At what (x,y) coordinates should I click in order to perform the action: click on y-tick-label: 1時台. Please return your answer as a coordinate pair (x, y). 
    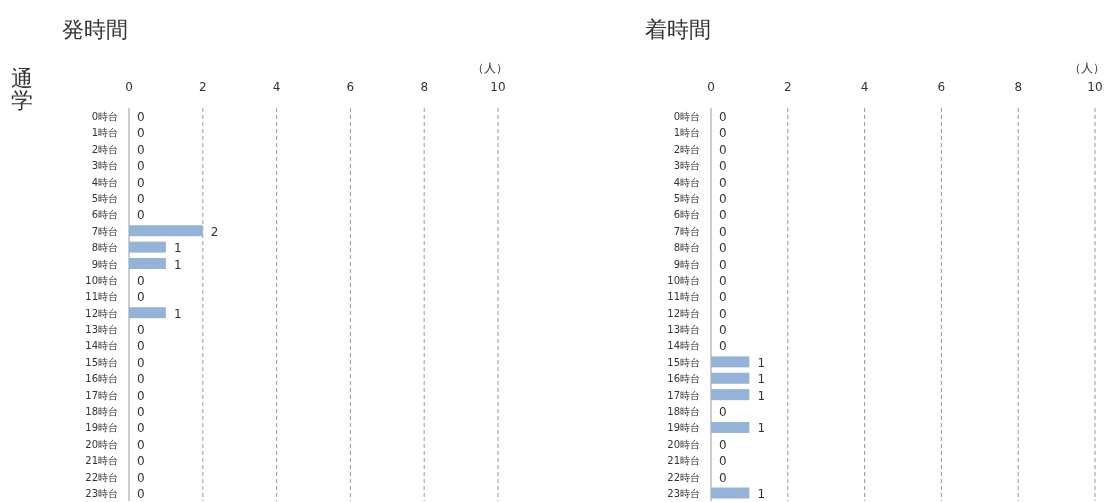
    Looking at the image, I should click on (686, 133).